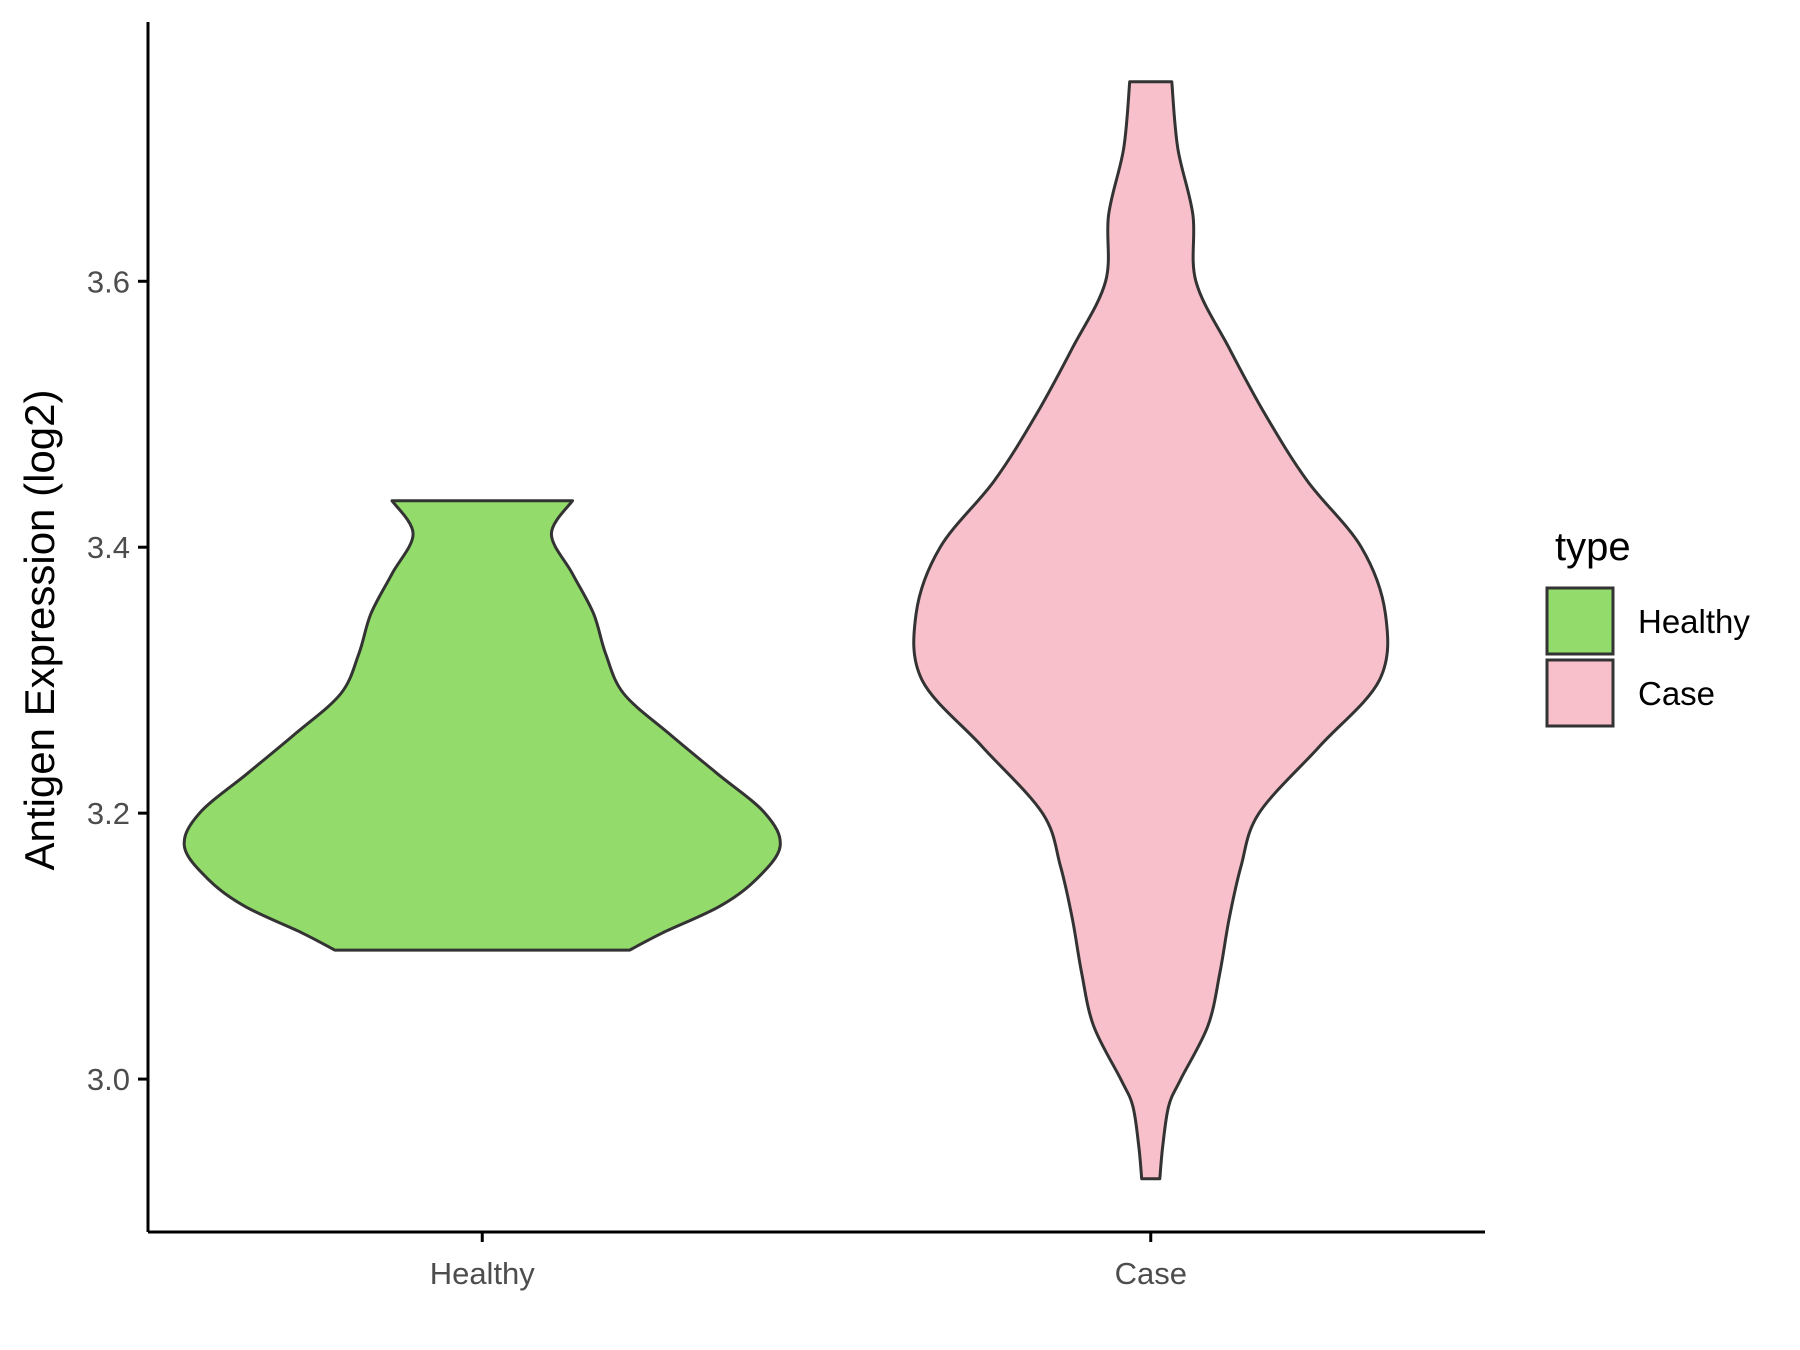  What do you see at coordinates (108, 1079) in the screenshot?
I see `y-tick-label: 3.0` at bounding box center [108, 1079].